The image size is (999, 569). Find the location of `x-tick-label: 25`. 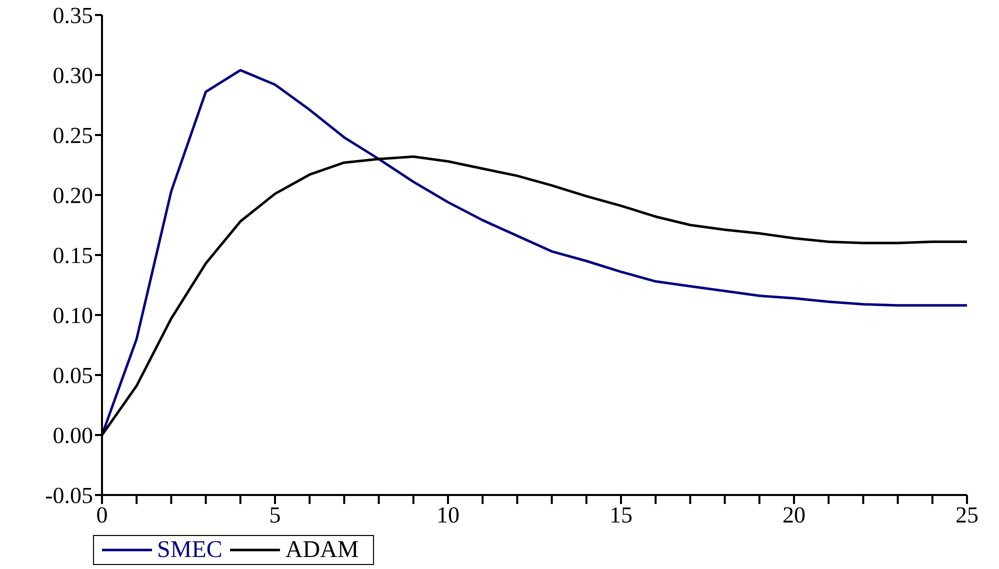

x-tick-label: 25 is located at coordinates (967, 515).